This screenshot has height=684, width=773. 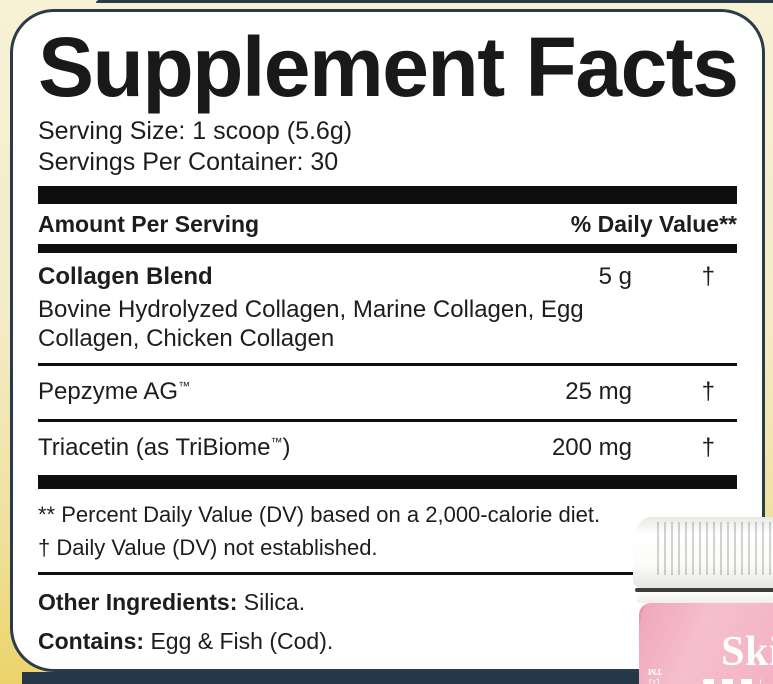 I want to click on ingredient-amount: 5 g, so click(x=615, y=276).